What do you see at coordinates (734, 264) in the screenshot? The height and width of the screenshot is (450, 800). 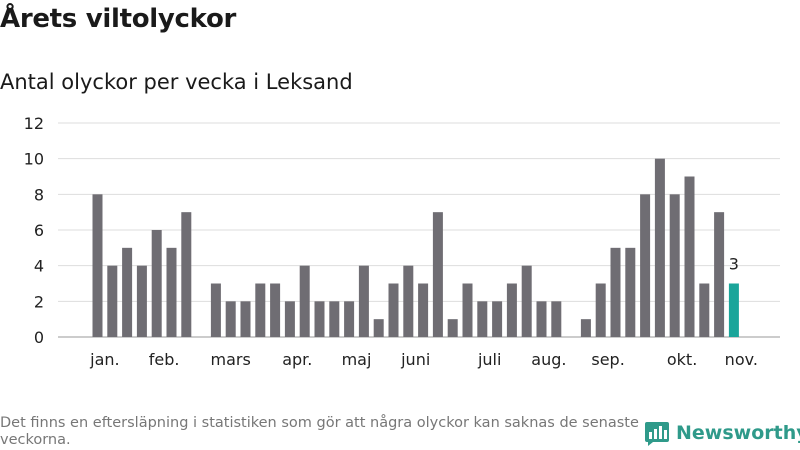 I see `bar-data-label: 3` at bounding box center [734, 264].